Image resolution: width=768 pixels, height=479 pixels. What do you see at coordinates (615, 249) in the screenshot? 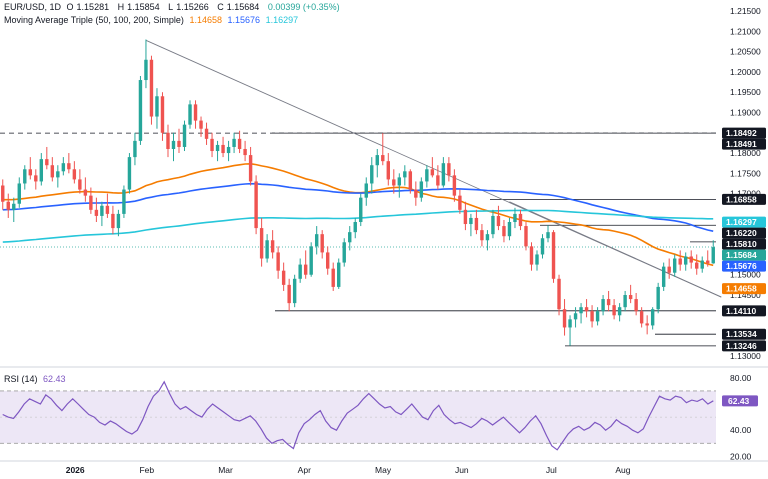
I see `trendline-lower` at bounding box center [615, 249].